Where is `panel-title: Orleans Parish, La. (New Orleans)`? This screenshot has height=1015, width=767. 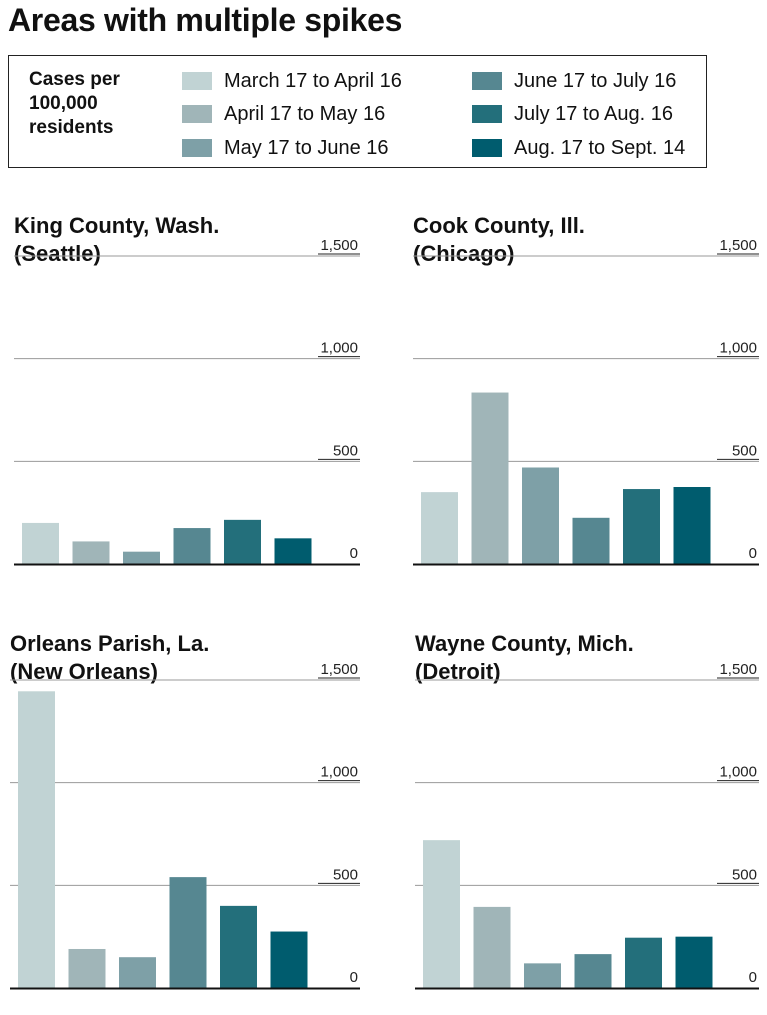
panel-title: Orleans Parish, La. (New Orleans) is located at coordinates (140, 658).